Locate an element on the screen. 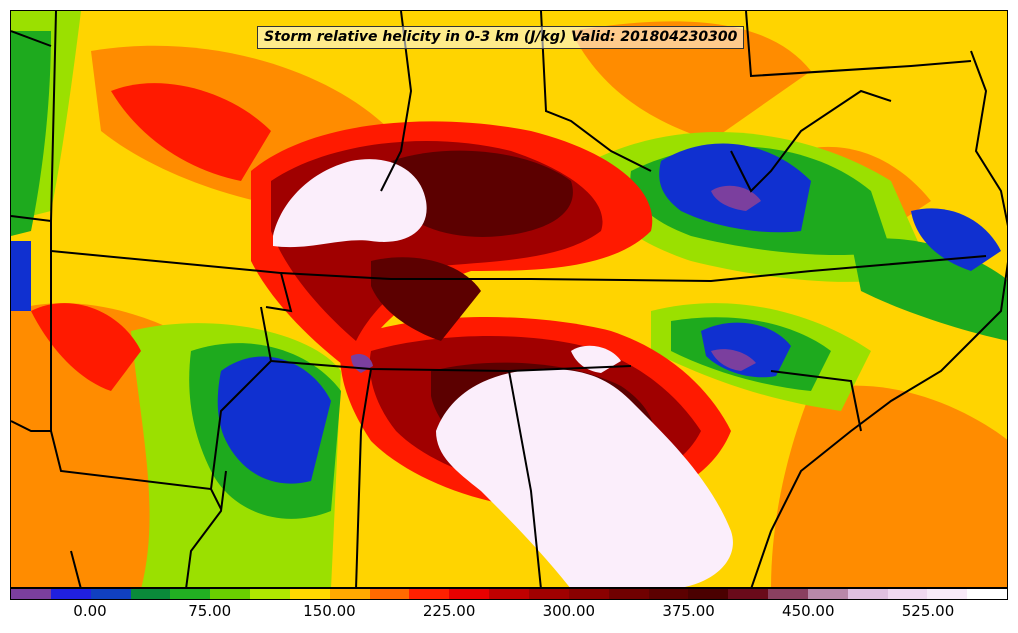 The image size is (1018, 633). colorbar-tick-label: 450.00 is located at coordinates (808, 611).